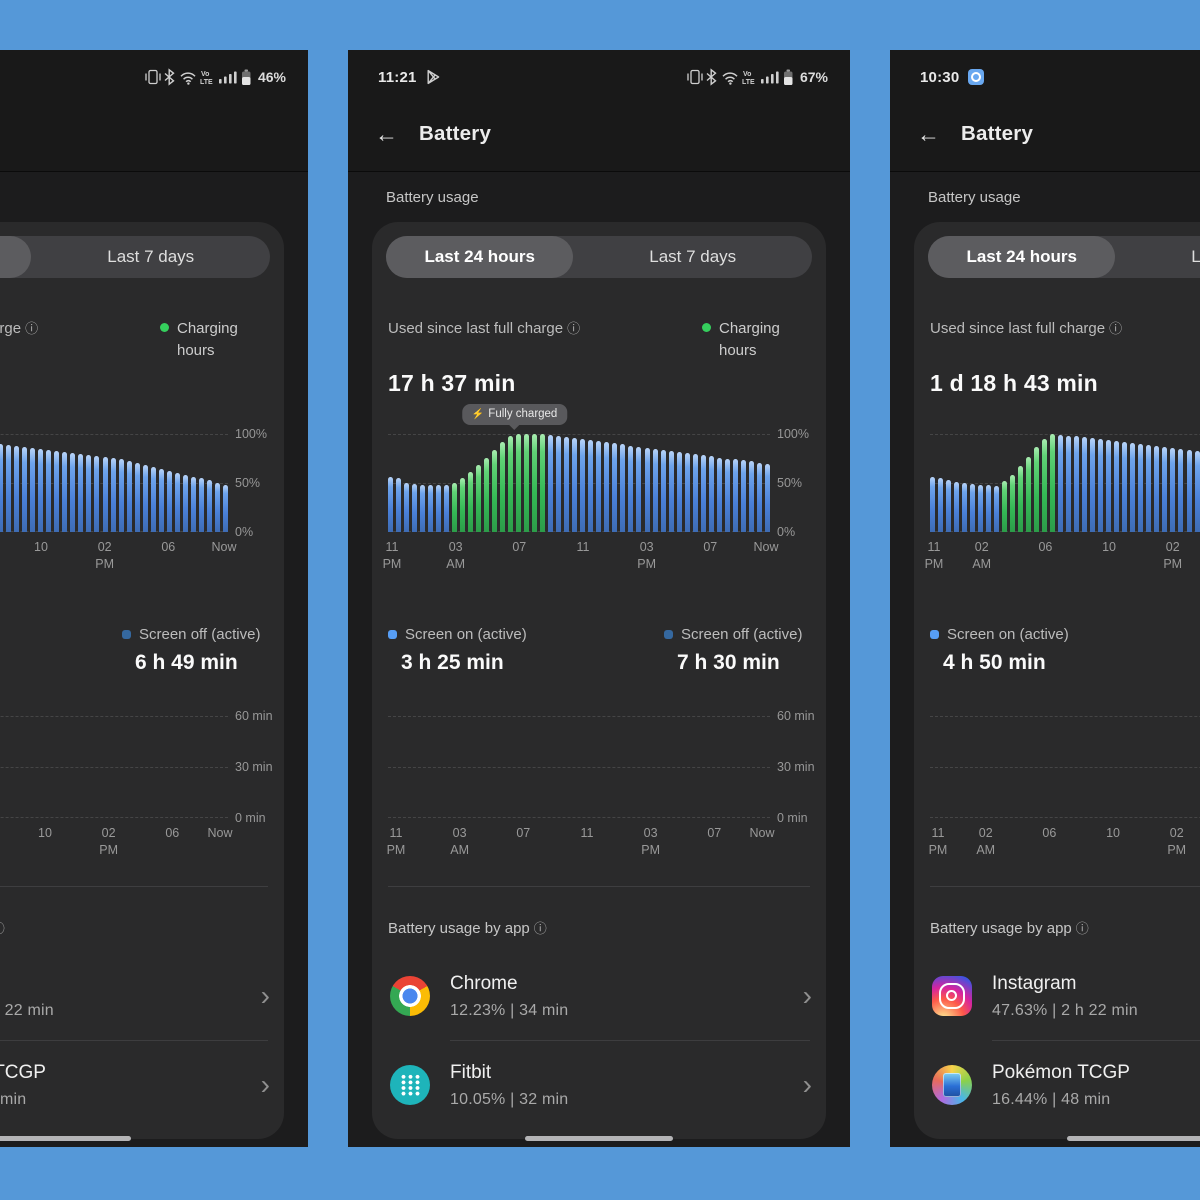 The width and height of the screenshot is (1200, 1200). What do you see at coordinates (792, 818) in the screenshot?
I see `y-axis-label: 0 min` at bounding box center [792, 818].